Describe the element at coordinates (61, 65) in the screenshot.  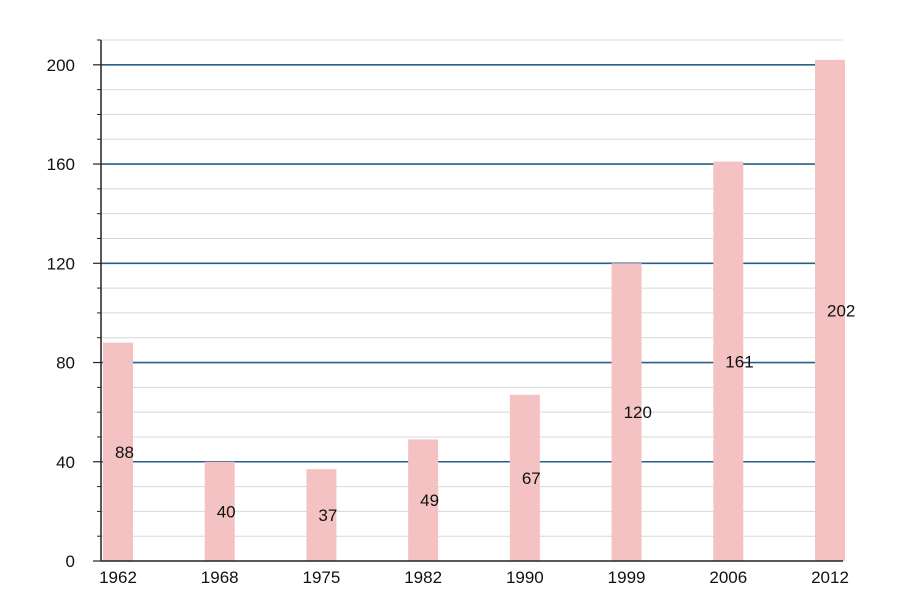
I see `y-tick-label: 200` at that location.